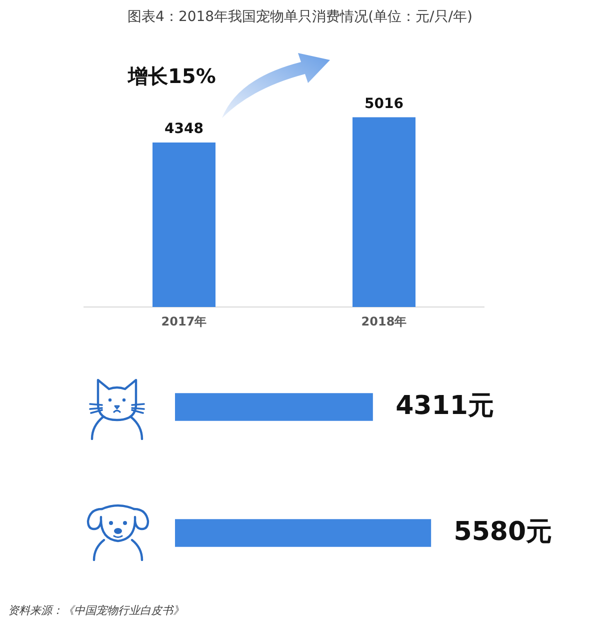 Image resolution: width=600 pixels, height=630 pixels. I want to click on data-label: 4348, so click(184, 129).